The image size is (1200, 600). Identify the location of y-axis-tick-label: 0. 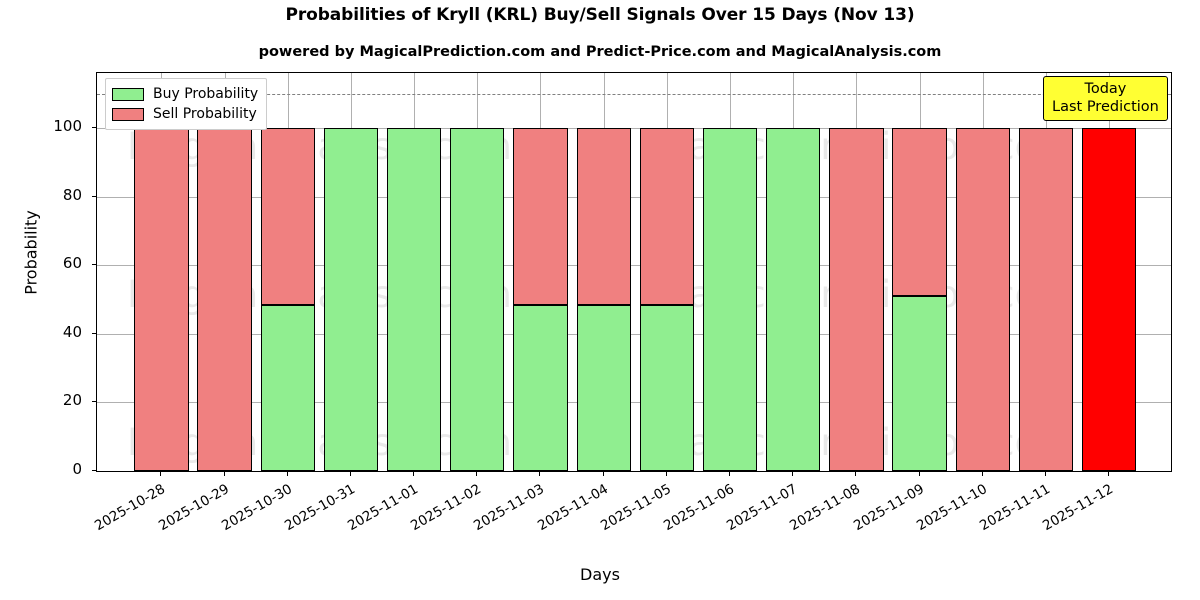
(77, 469).